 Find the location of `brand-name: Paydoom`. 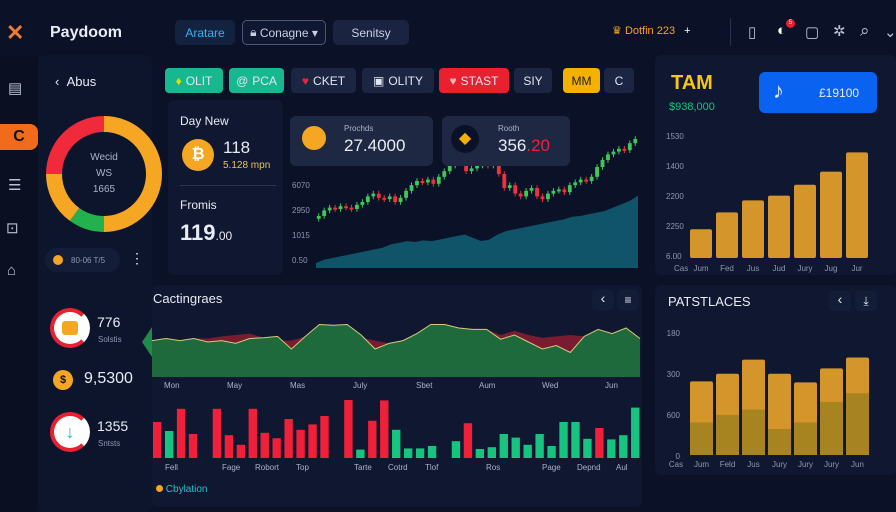

brand-name: Paydoom is located at coordinates (86, 32).